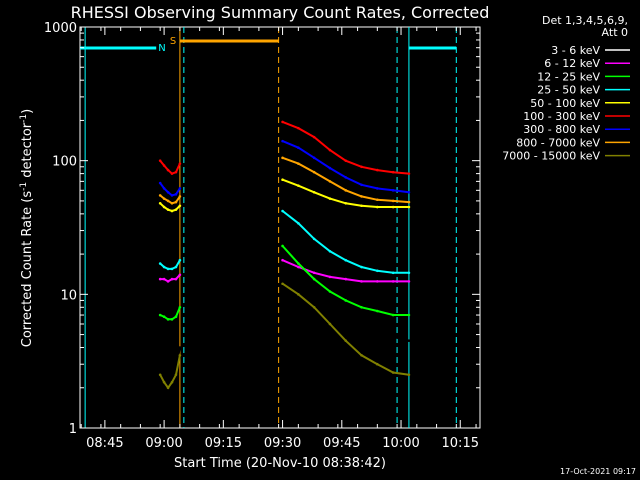 Image resolution: width=640 pixels, height=480 pixels. Describe the element at coordinates (280, 463) in the screenshot. I see `x-axis-label: Start Time (20-Nov-10 08:38:42)` at that location.